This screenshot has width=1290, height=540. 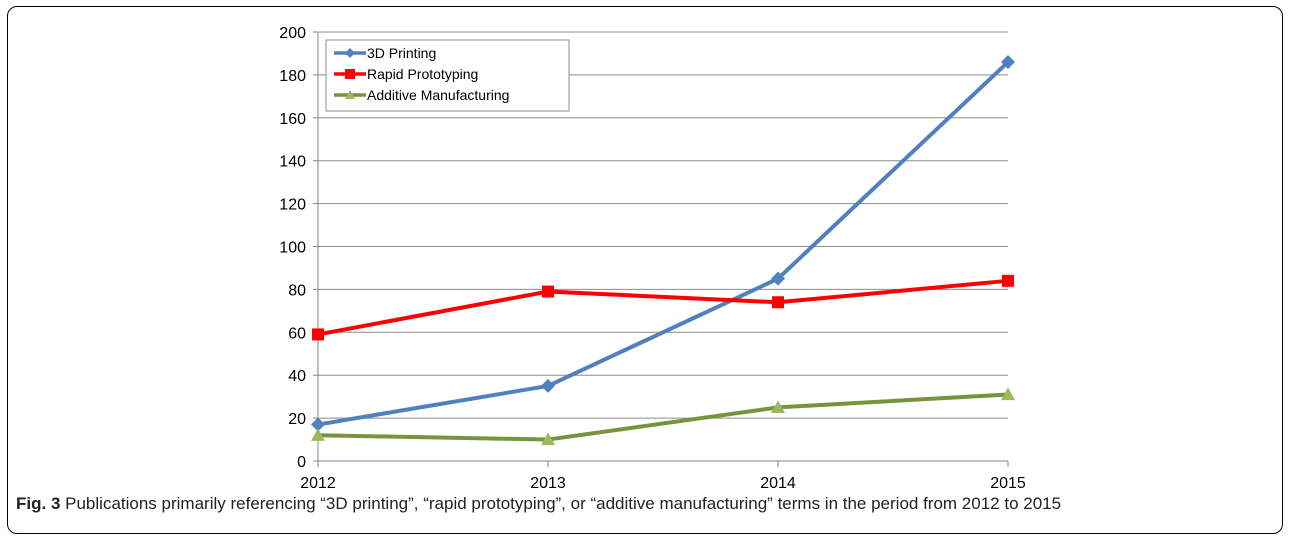 What do you see at coordinates (297, 376) in the screenshot?
I see `y-tick-label: 40` at bounding box center [297, 376].